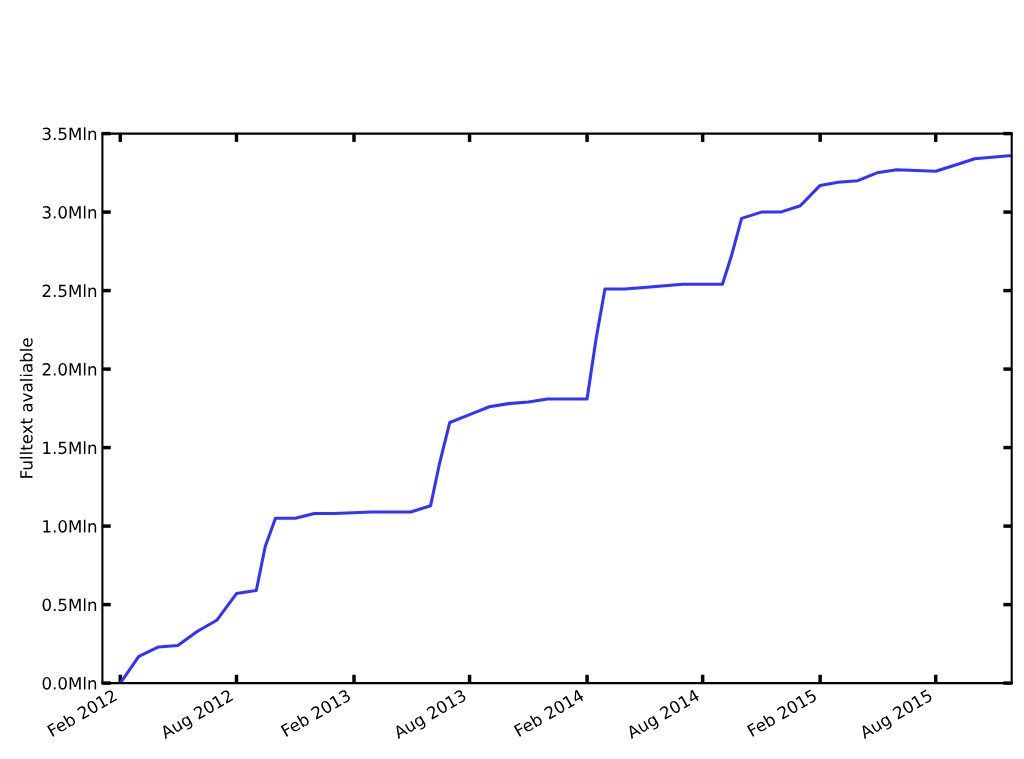 The width and height of the screenshot is (1024, 759). I want to click on y-tick-label: 0.0Mln, so click(69, 683).